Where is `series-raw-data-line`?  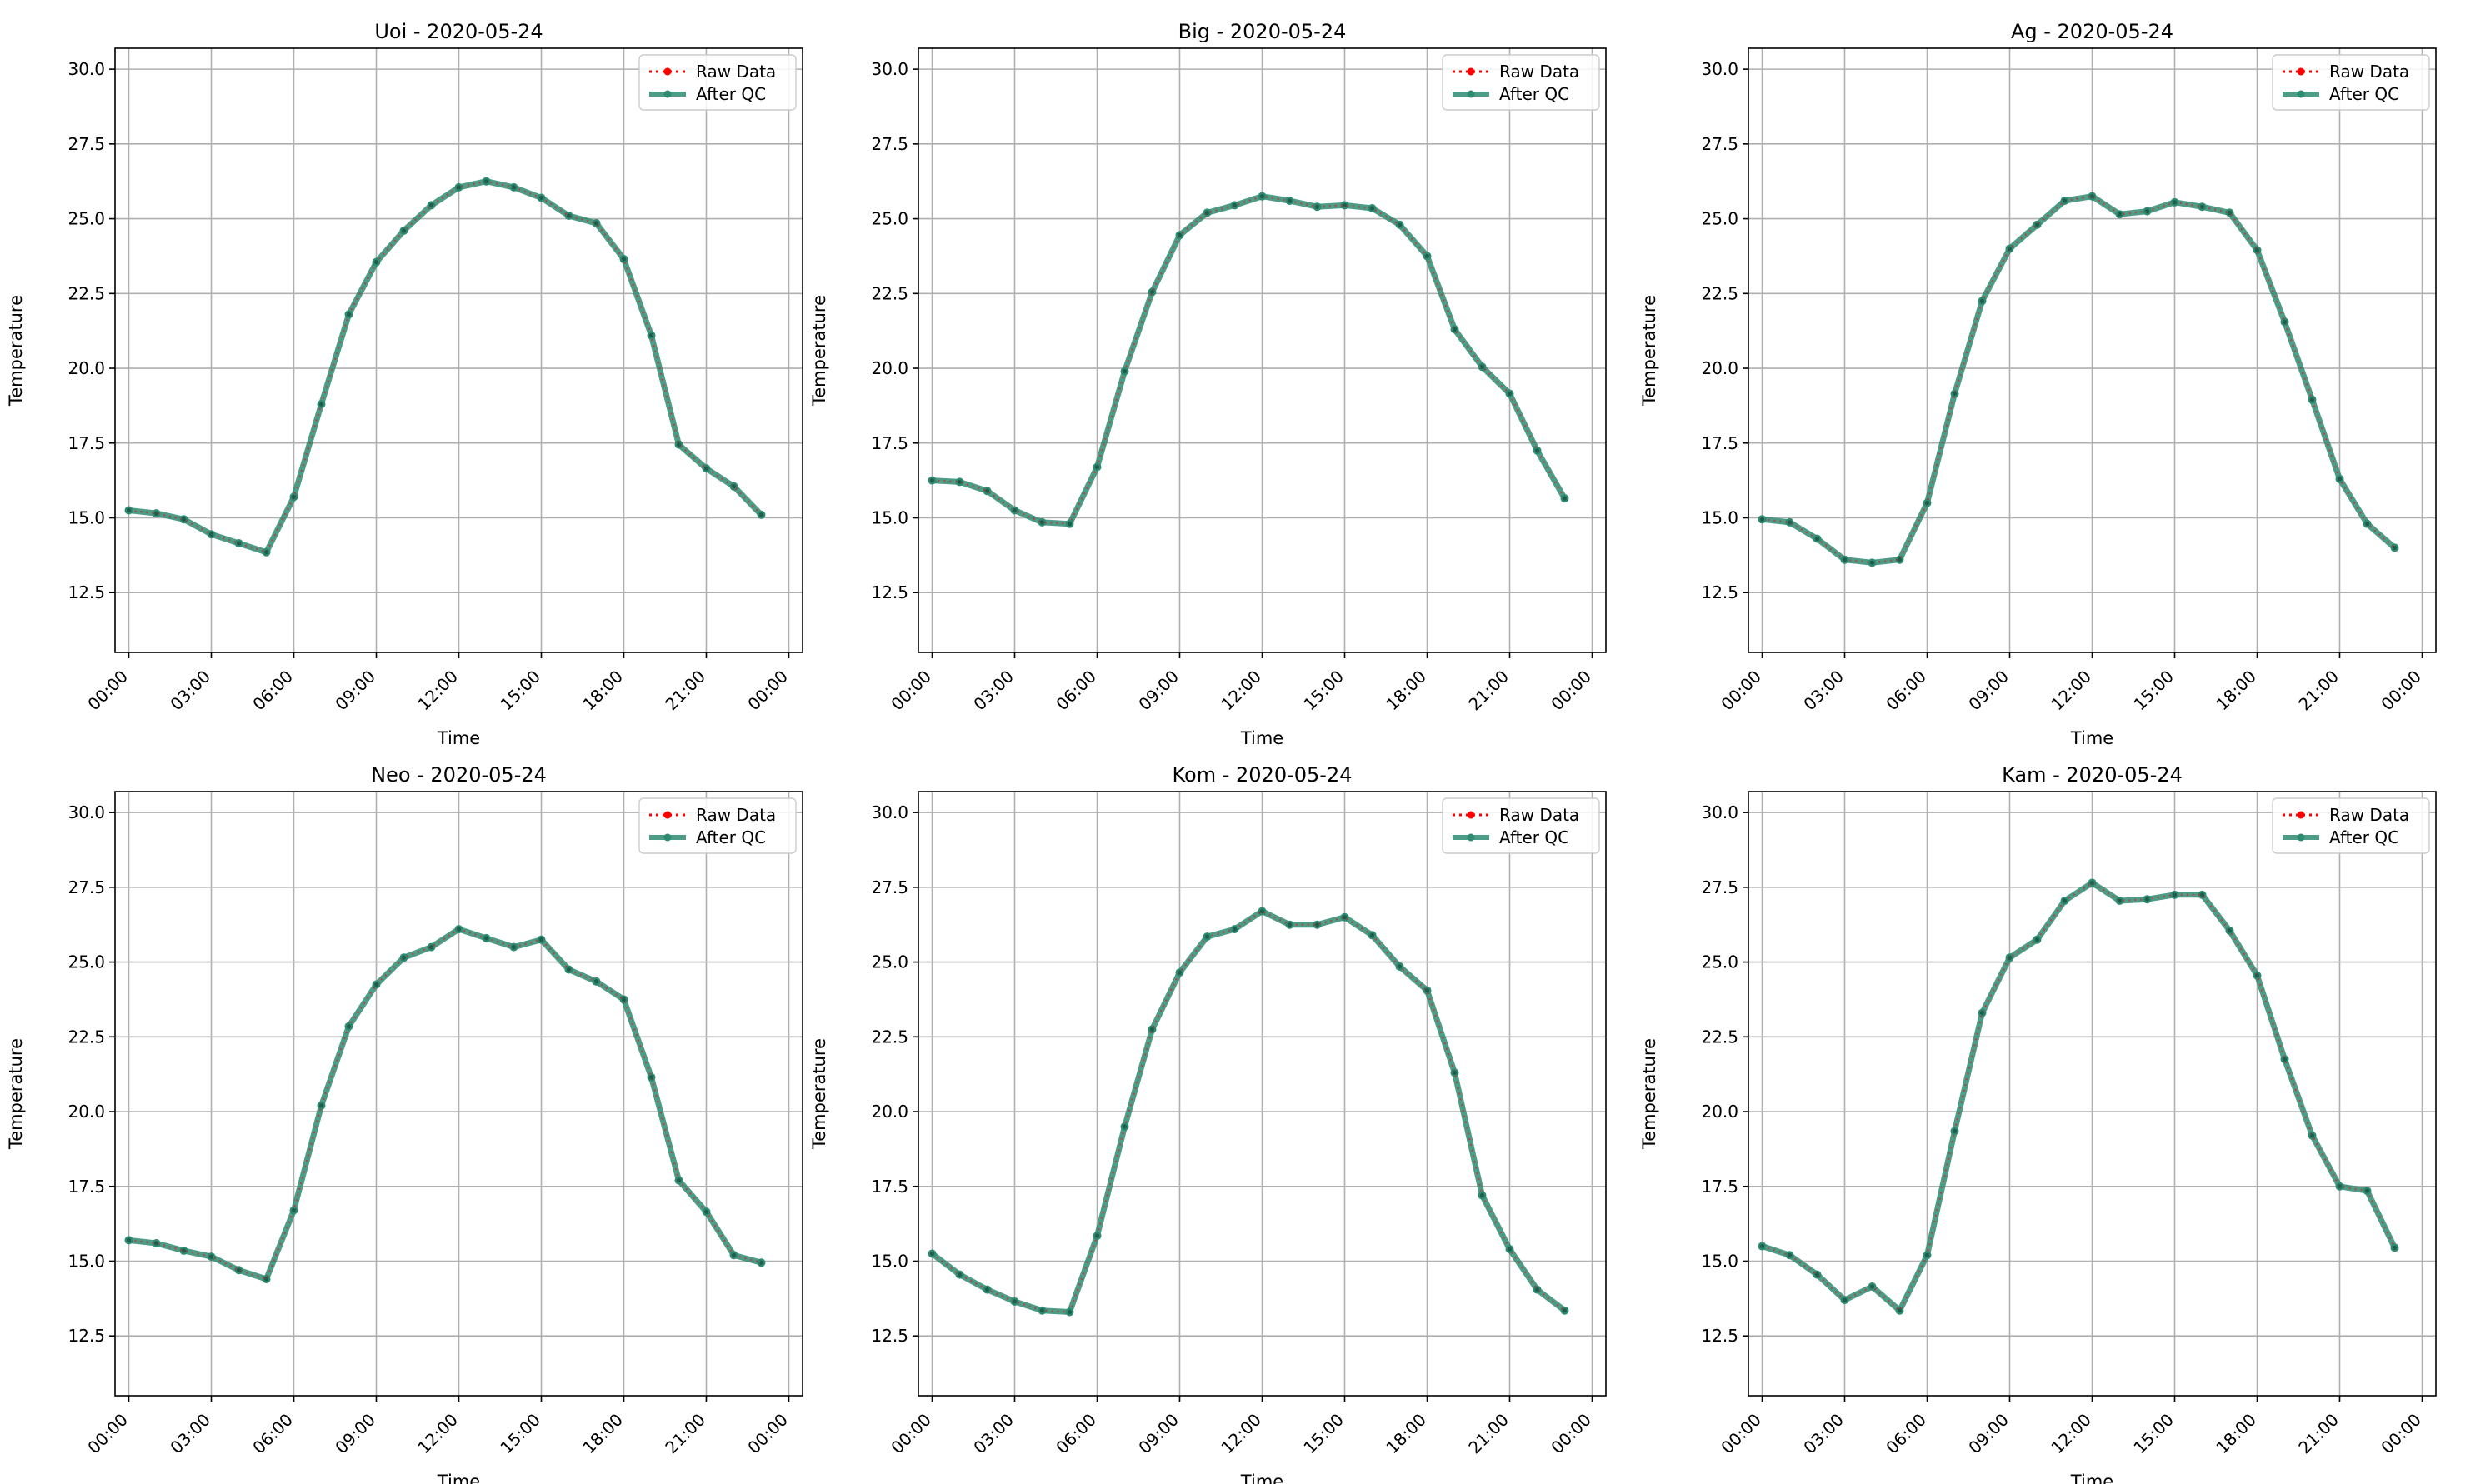
series-raw-data-line is located at coordinates (2079, 1097).